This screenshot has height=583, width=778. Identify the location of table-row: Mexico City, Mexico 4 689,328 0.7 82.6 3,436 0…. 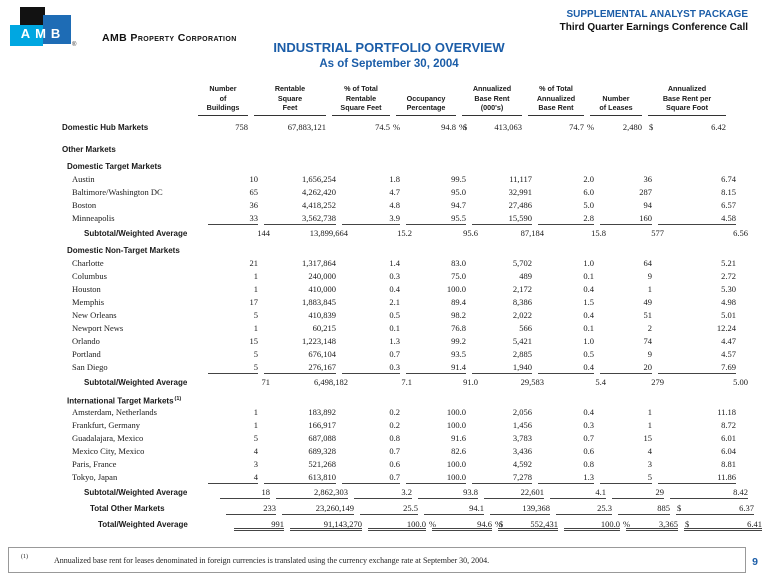
(399, 451).